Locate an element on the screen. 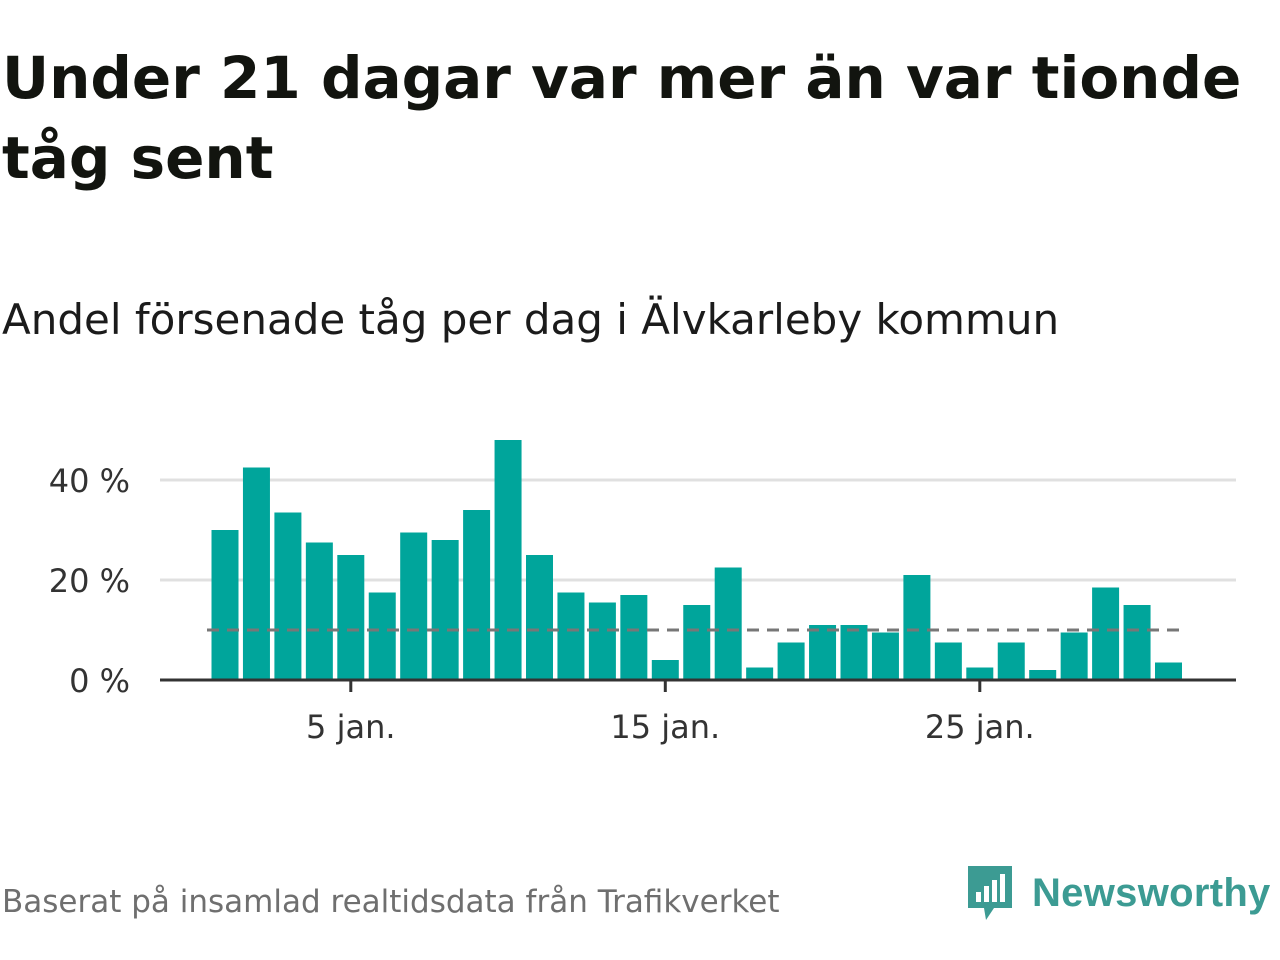 The height and width of the screenshot is (960, 1280). y-tick-label: 20 % is located at coordinates (89, 581).